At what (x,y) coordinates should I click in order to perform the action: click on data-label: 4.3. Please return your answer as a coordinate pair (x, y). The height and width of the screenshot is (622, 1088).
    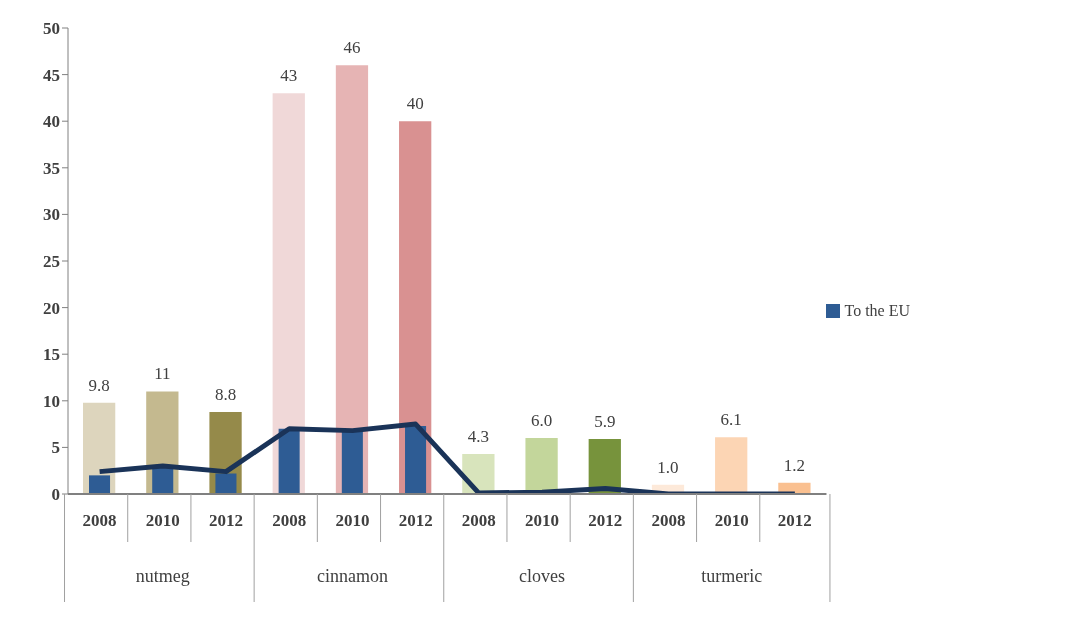
    Looking at the image, I should click on (478, 436).